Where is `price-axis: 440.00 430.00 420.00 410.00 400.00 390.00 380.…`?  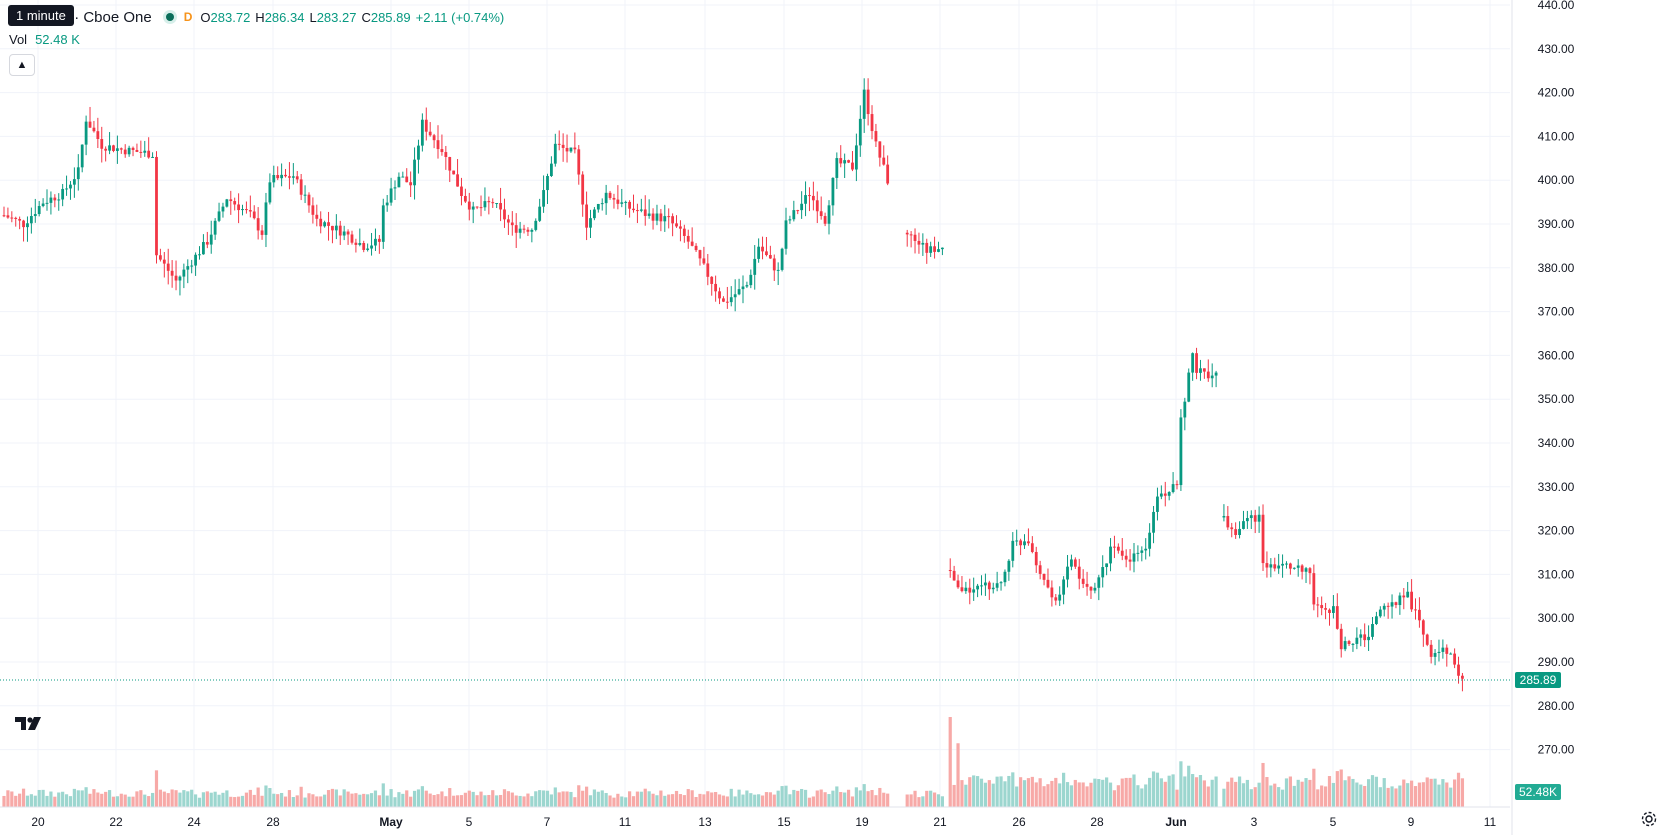
price-axis: 440.00 430.00 420.00 410.00 400.00 390.00 380.… is located at coordinates (1543, 417).